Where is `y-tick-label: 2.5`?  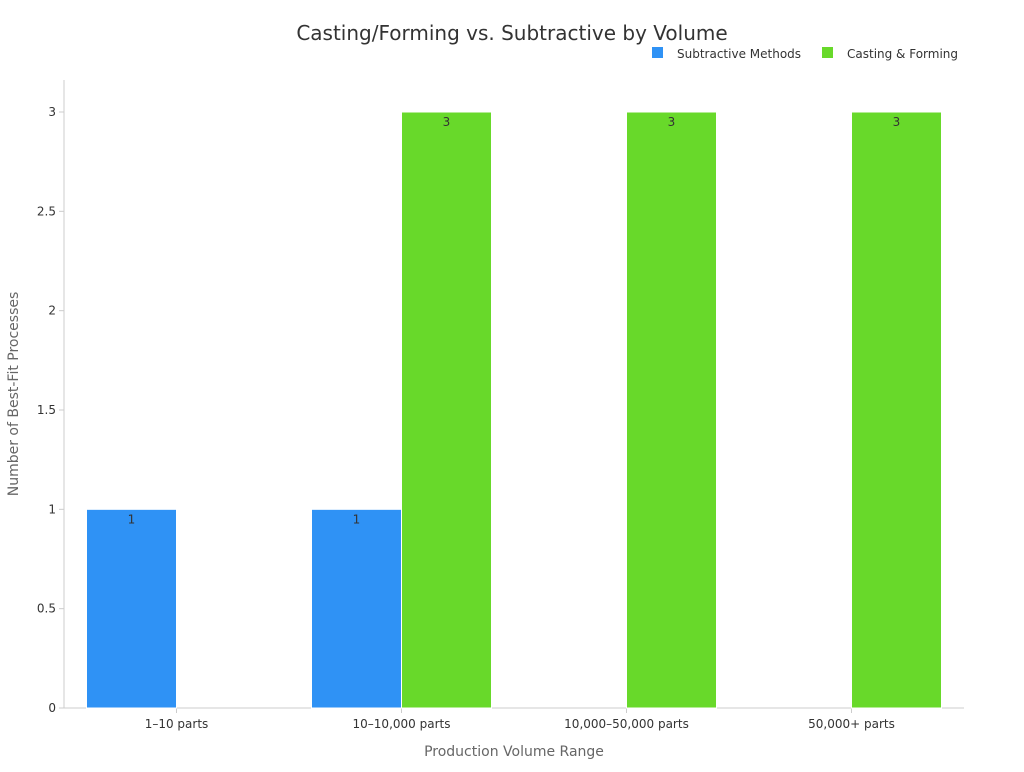 y-tick-label: 2.5 is located at coordinates (46, 211).